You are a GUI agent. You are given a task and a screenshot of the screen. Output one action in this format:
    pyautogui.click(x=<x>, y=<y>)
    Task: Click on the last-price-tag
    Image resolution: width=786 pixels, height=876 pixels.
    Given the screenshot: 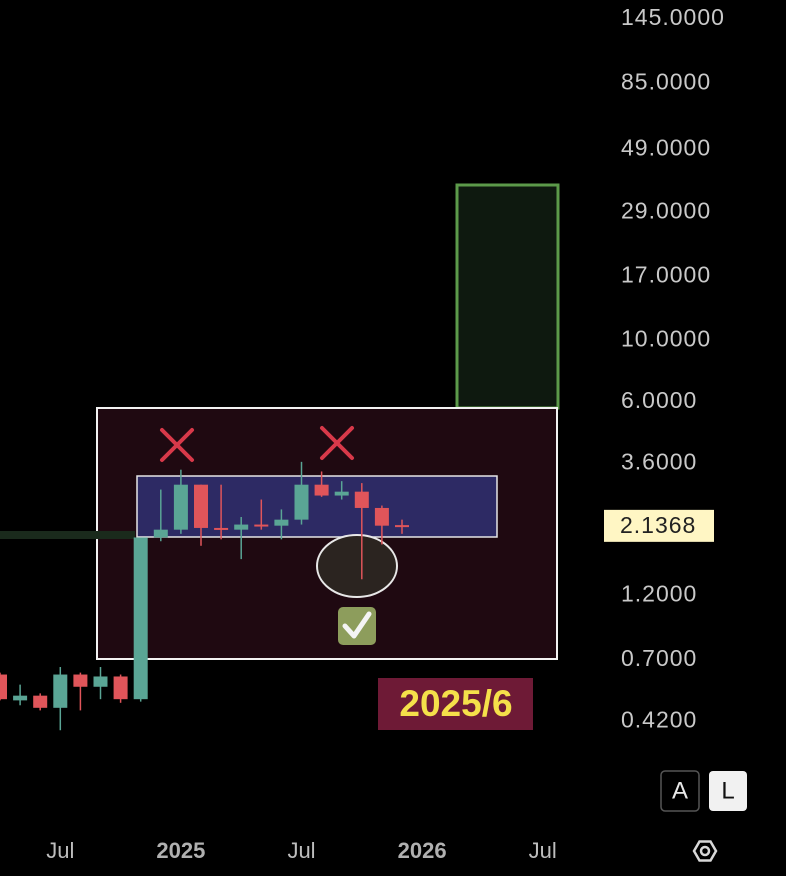 What is the action you would take?
    pyautogui.click(x=659, y=525)
    